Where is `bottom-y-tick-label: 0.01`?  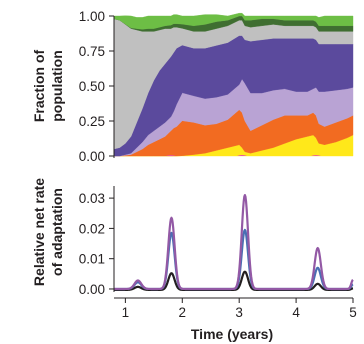
bottom-y-tick-label: 0.01 is located at coordinates (92, 259).